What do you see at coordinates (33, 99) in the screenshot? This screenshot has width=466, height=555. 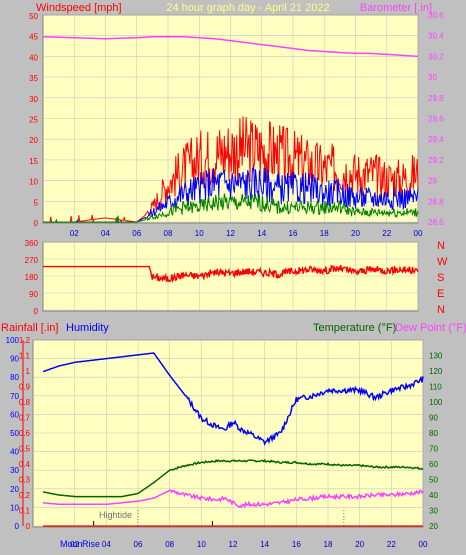 I see `wind-tick-label: 30` at bounding box center [33, 99].